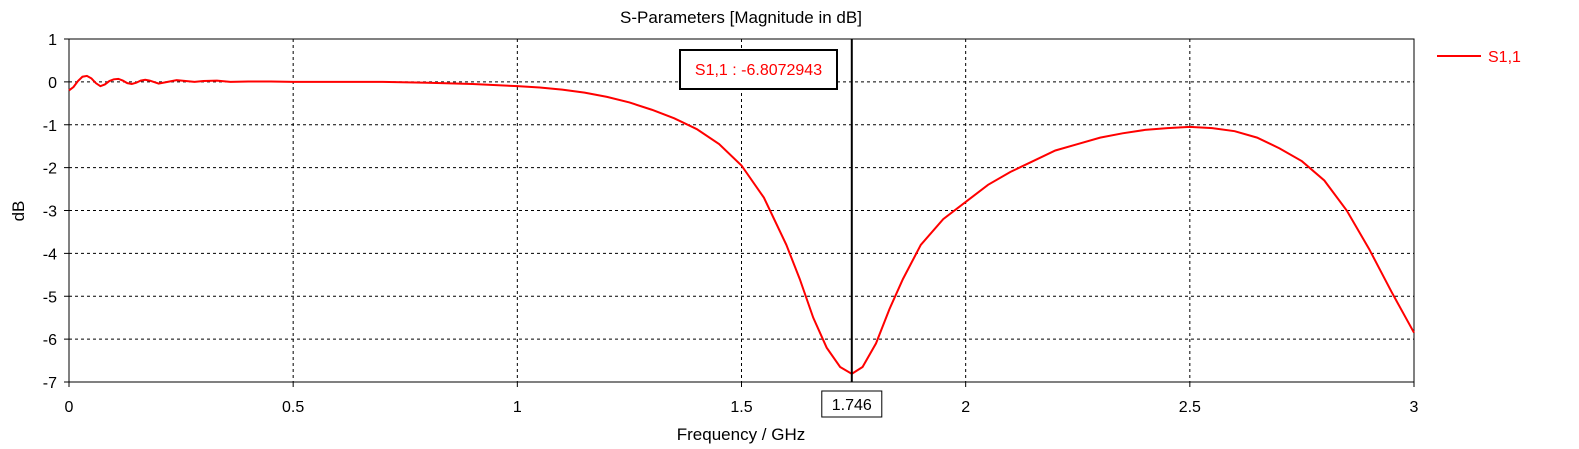 This screenshot has height=449, width=1579. I want to click on y-tick-label-2: -1, so click(50, 126).